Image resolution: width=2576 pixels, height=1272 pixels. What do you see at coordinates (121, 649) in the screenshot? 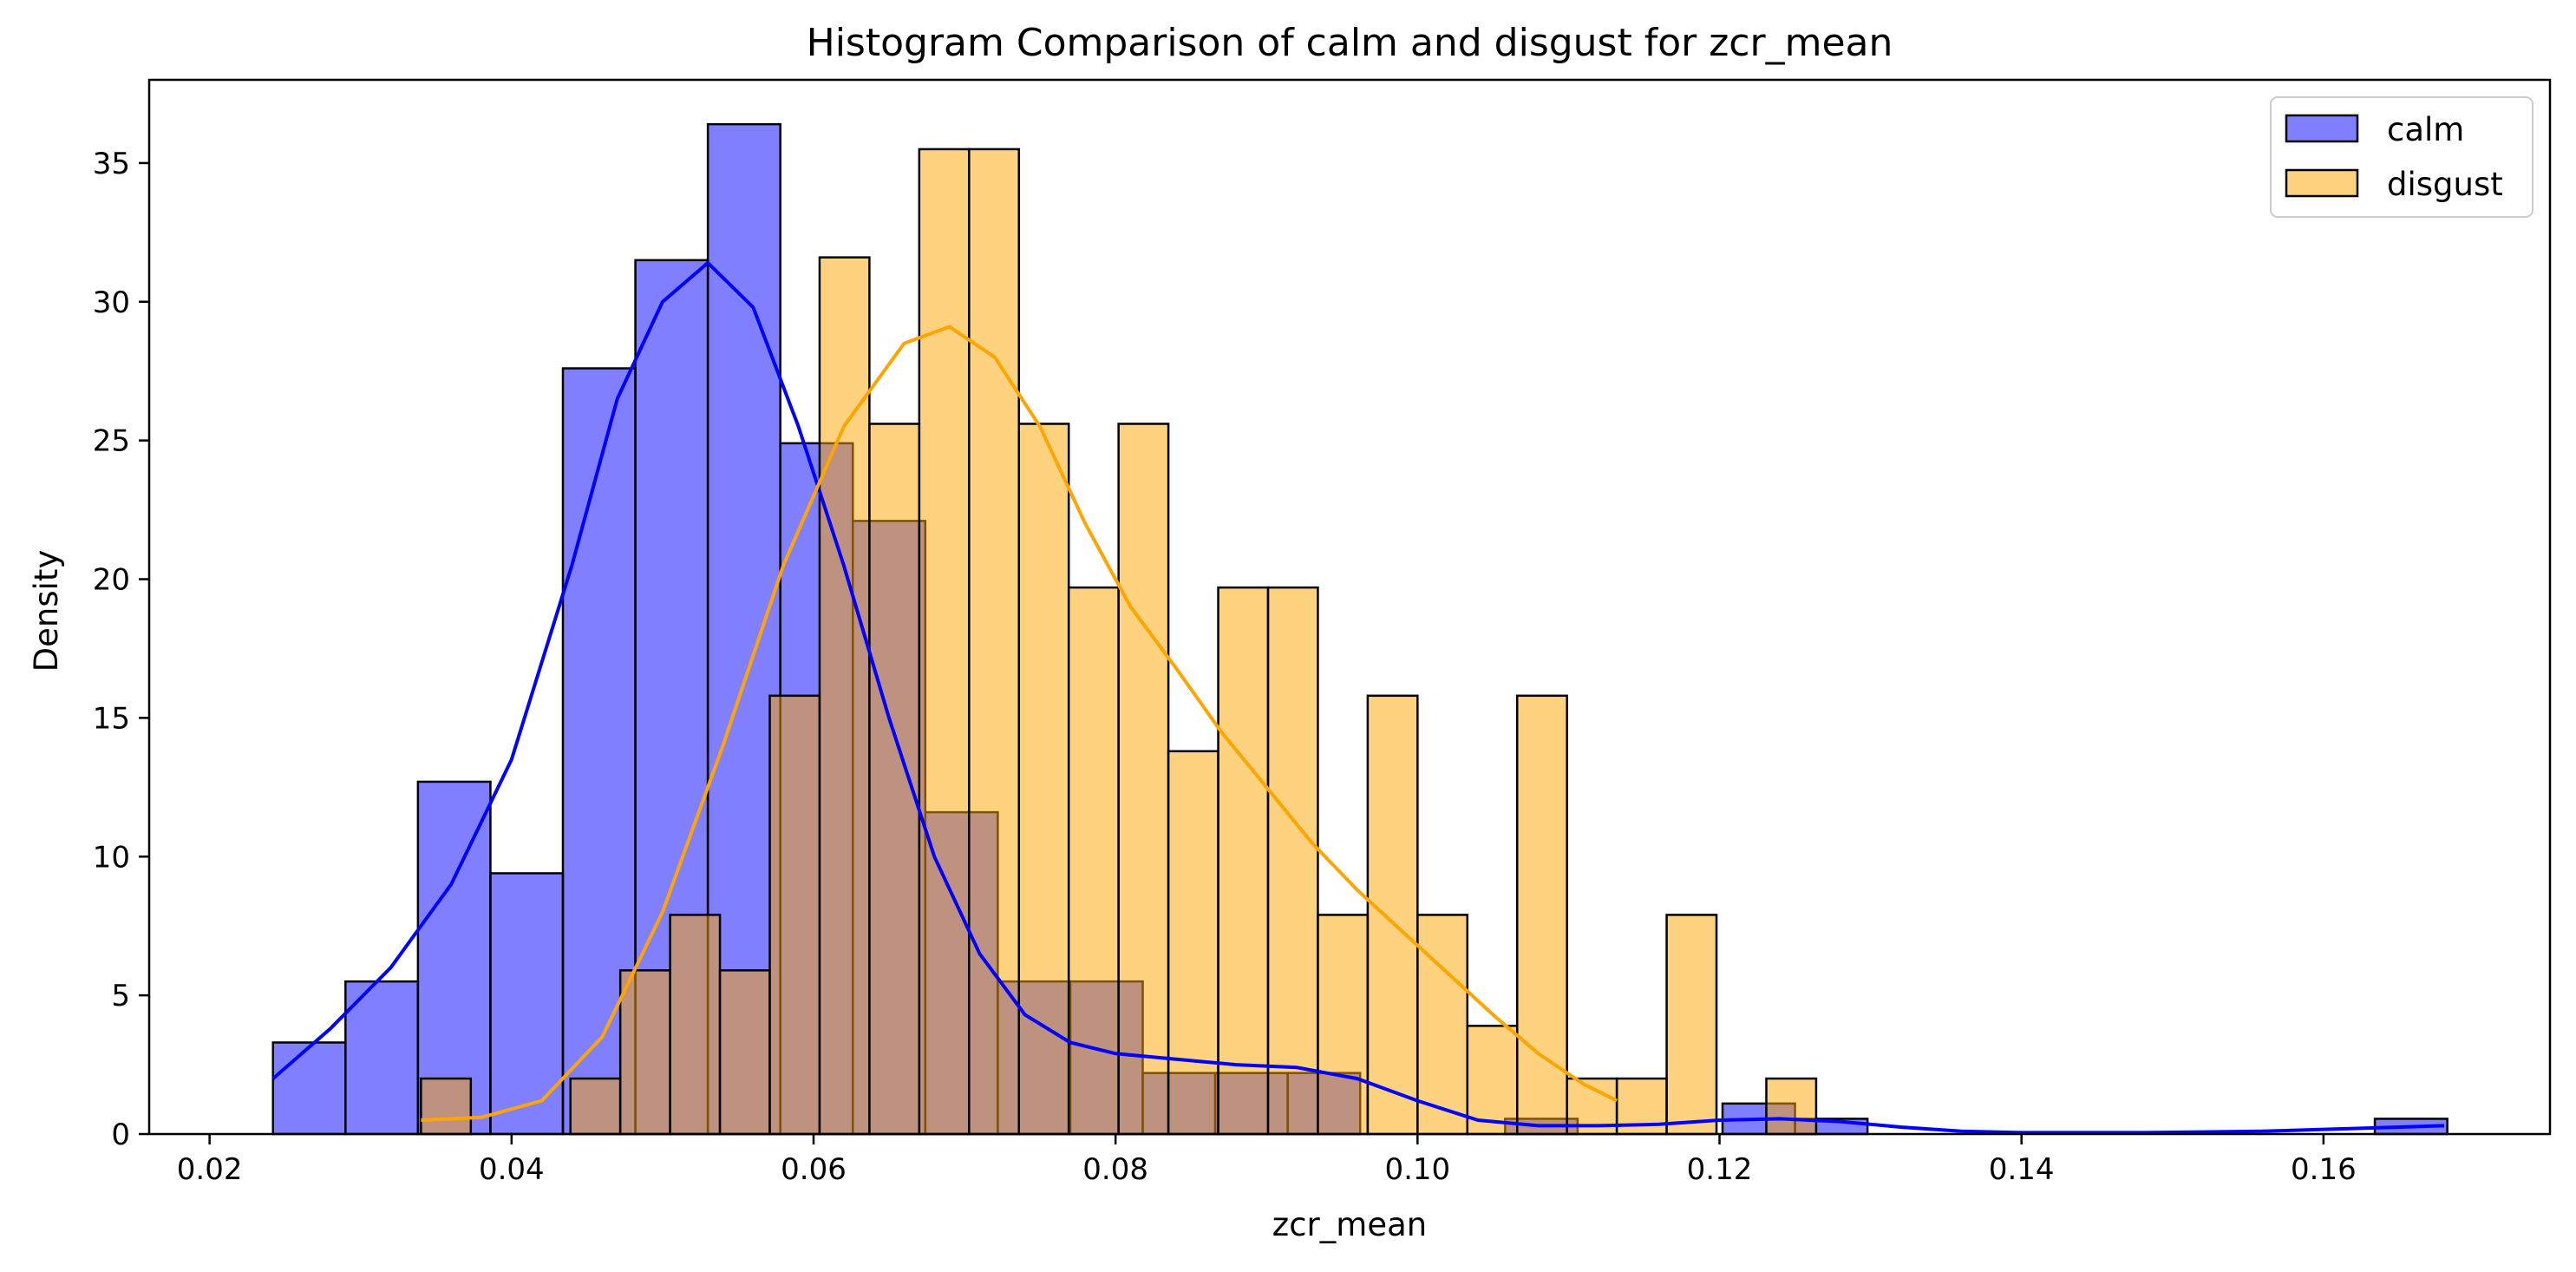
I see `y-axis: 0 5 10 15 20 25 30 35` at bounding box center [121, 649].